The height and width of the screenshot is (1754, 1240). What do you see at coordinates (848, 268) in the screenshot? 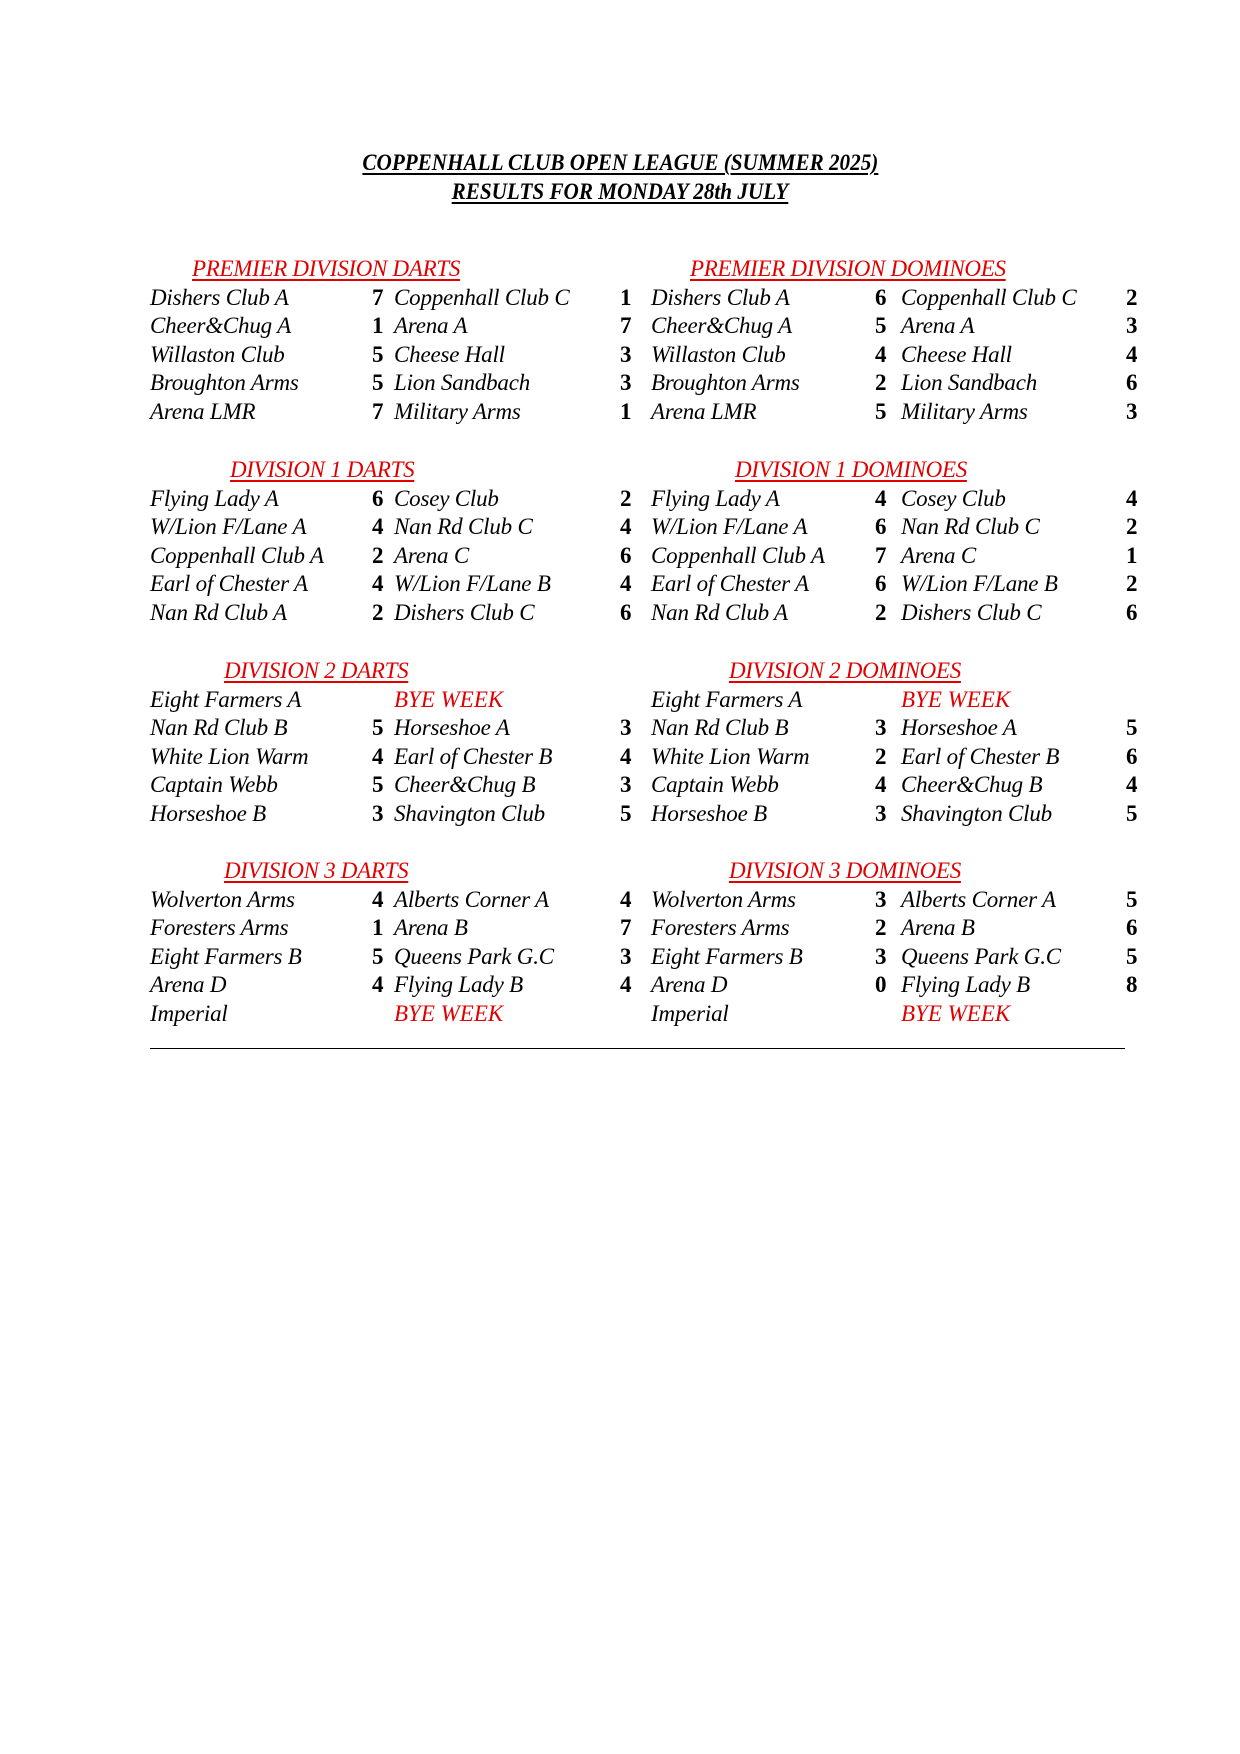
I see `dominoes-section-heading: PREMIER DIVISION DOMINOES` at bounding box center [848, 268].